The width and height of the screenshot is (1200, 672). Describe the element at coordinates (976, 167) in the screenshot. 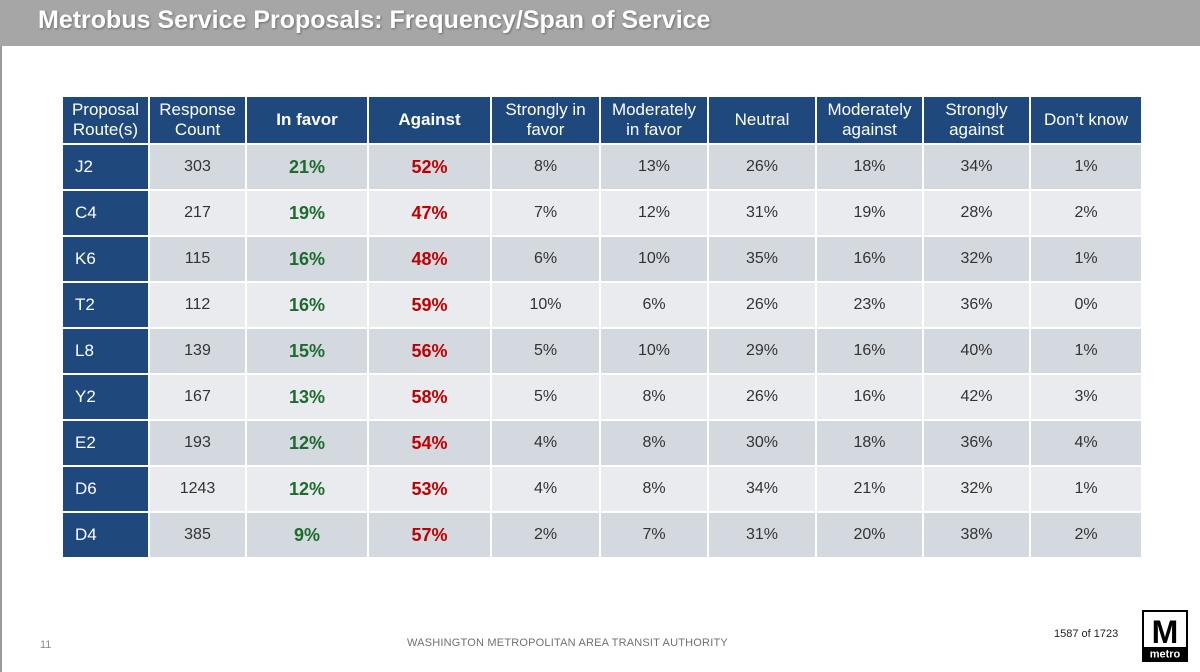

I see `cell-strongly-against: 34%` at that location.